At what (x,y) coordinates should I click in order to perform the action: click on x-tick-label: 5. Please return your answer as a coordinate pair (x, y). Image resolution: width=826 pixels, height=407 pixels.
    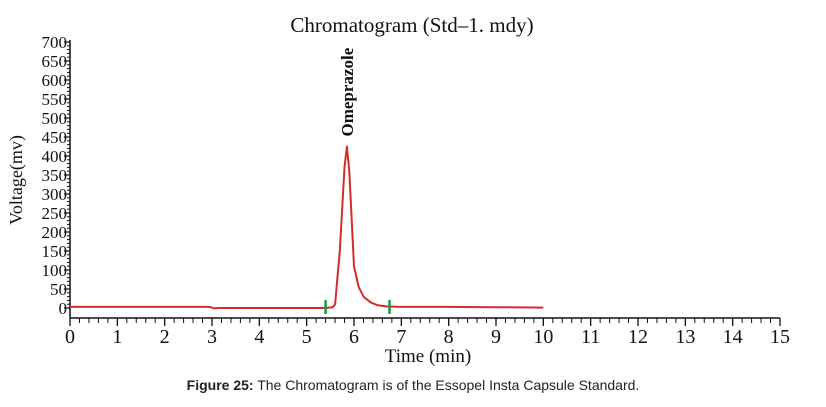
    Looking at the image, I should click on (307, 337).